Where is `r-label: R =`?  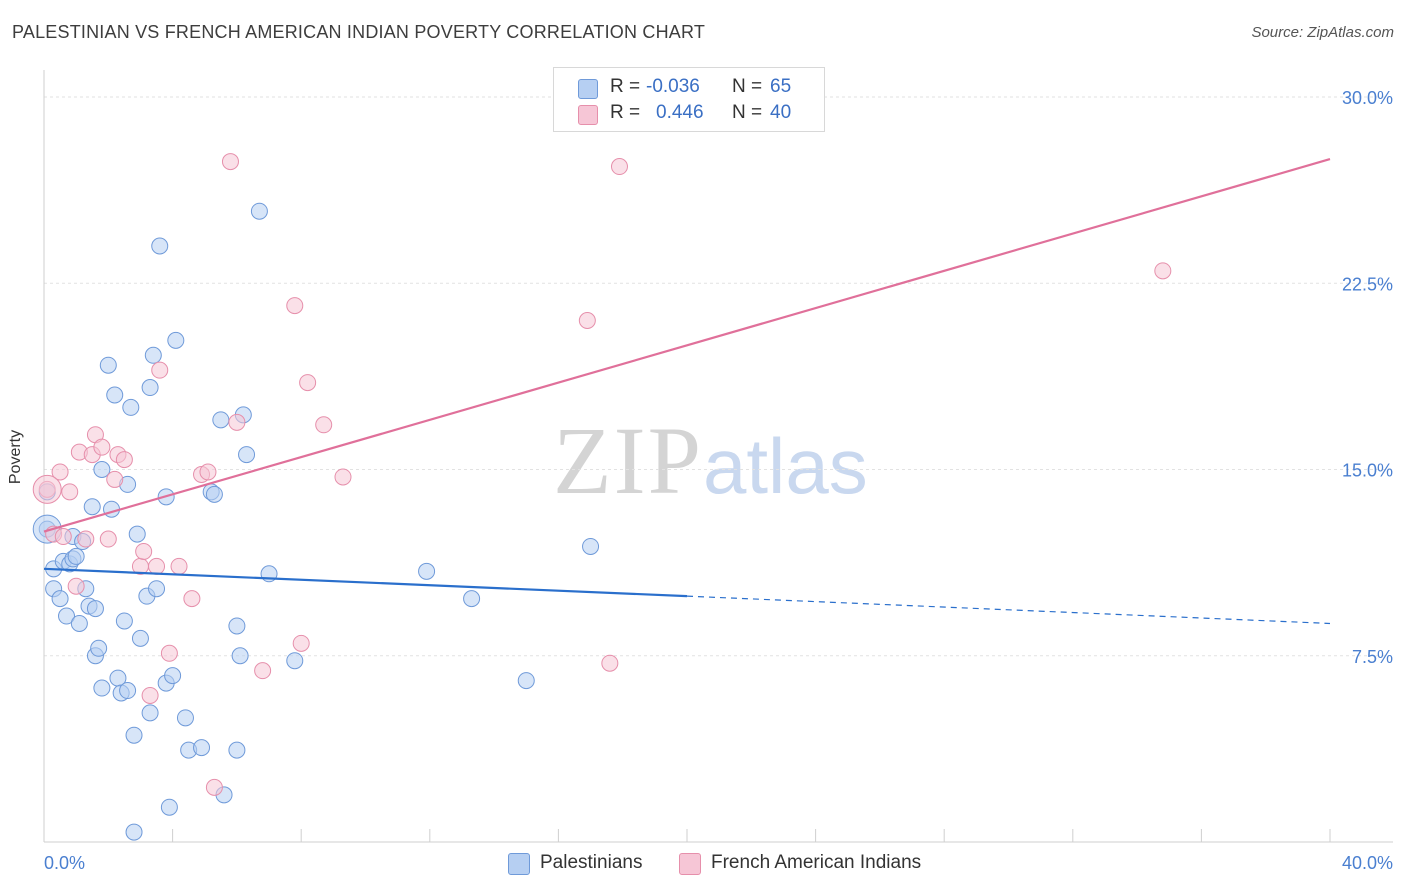 r-label: R = is located at coordinates (625, 86).